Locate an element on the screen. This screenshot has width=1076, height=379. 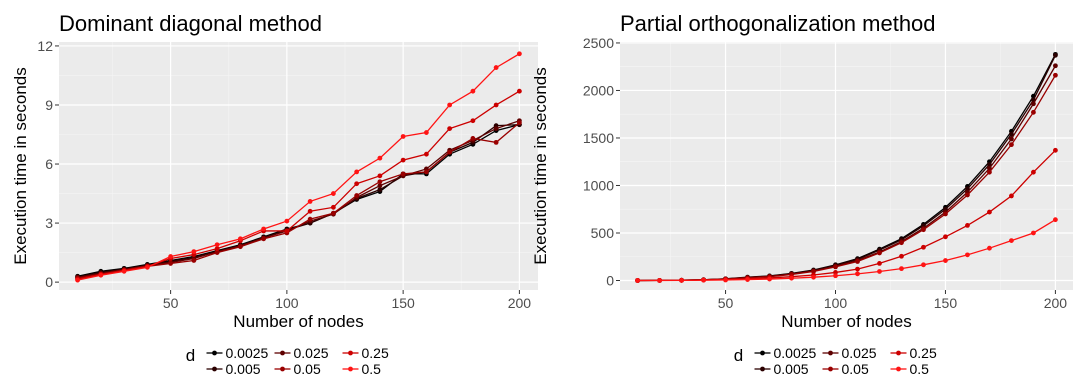
legend-label: 0.5 is located at coordinates (372, 369).